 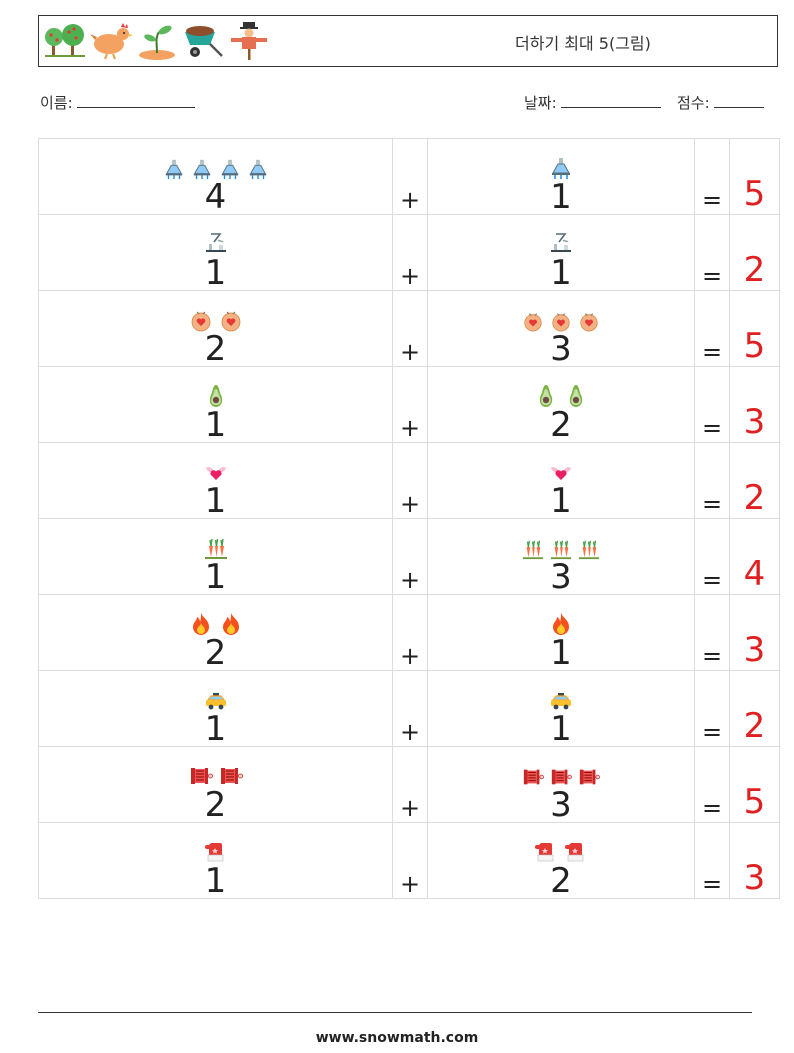 I want to click on problem-row: 2 + 3 = 5, so click(x=409, y=785).